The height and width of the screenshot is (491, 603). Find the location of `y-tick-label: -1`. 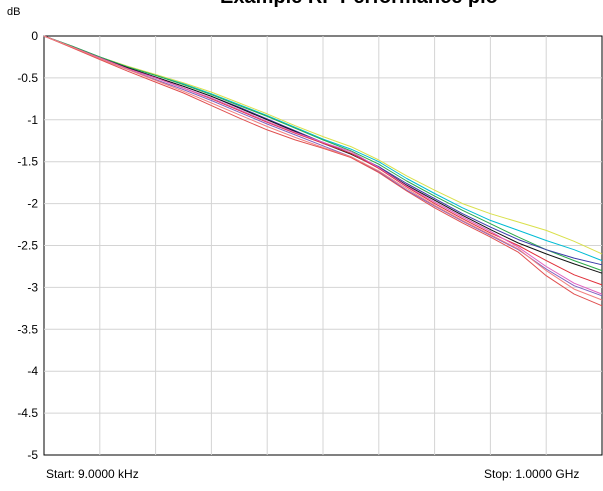

y-tick-label: -1 is located at coordinates (32, 120).